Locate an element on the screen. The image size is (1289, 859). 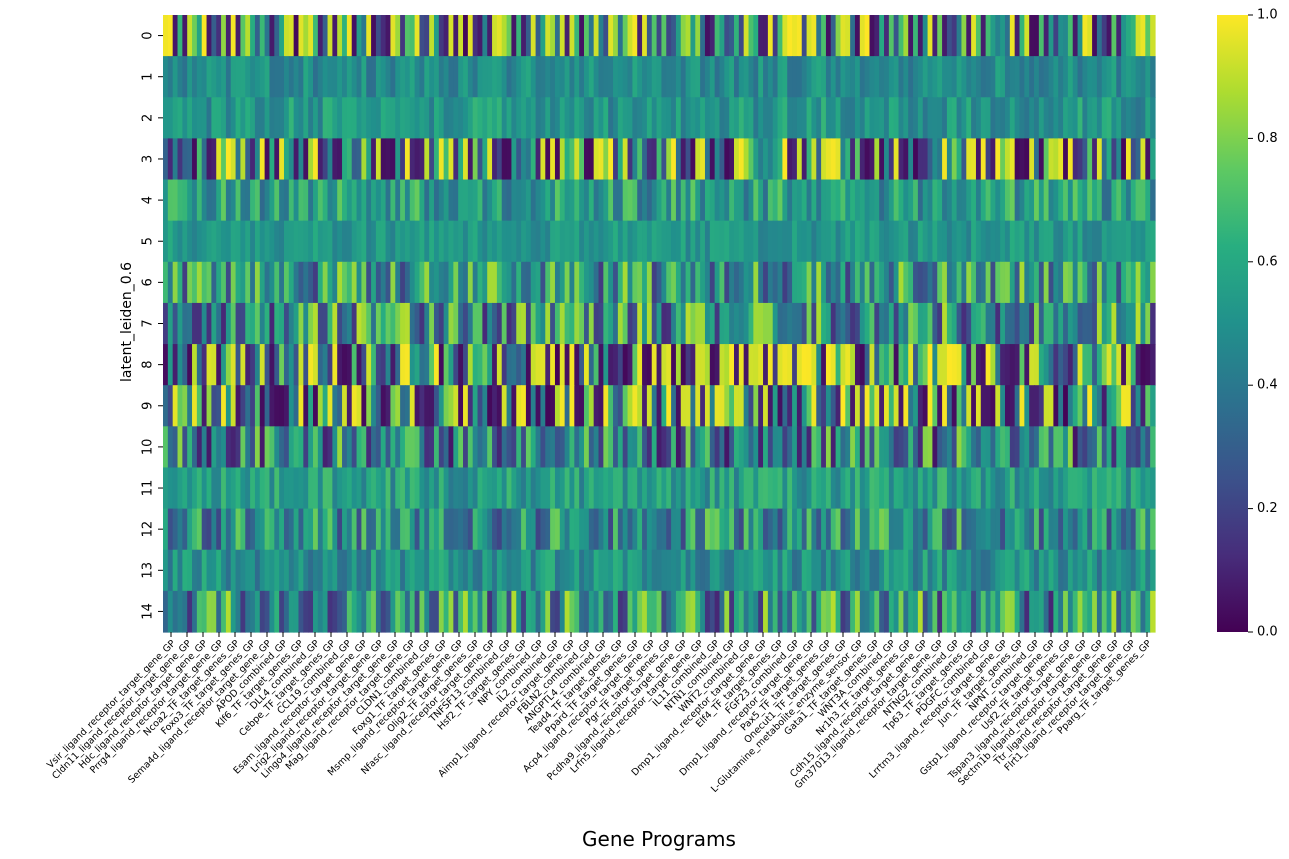
y-tick-label: 6 is located at coordinates (148, 282).